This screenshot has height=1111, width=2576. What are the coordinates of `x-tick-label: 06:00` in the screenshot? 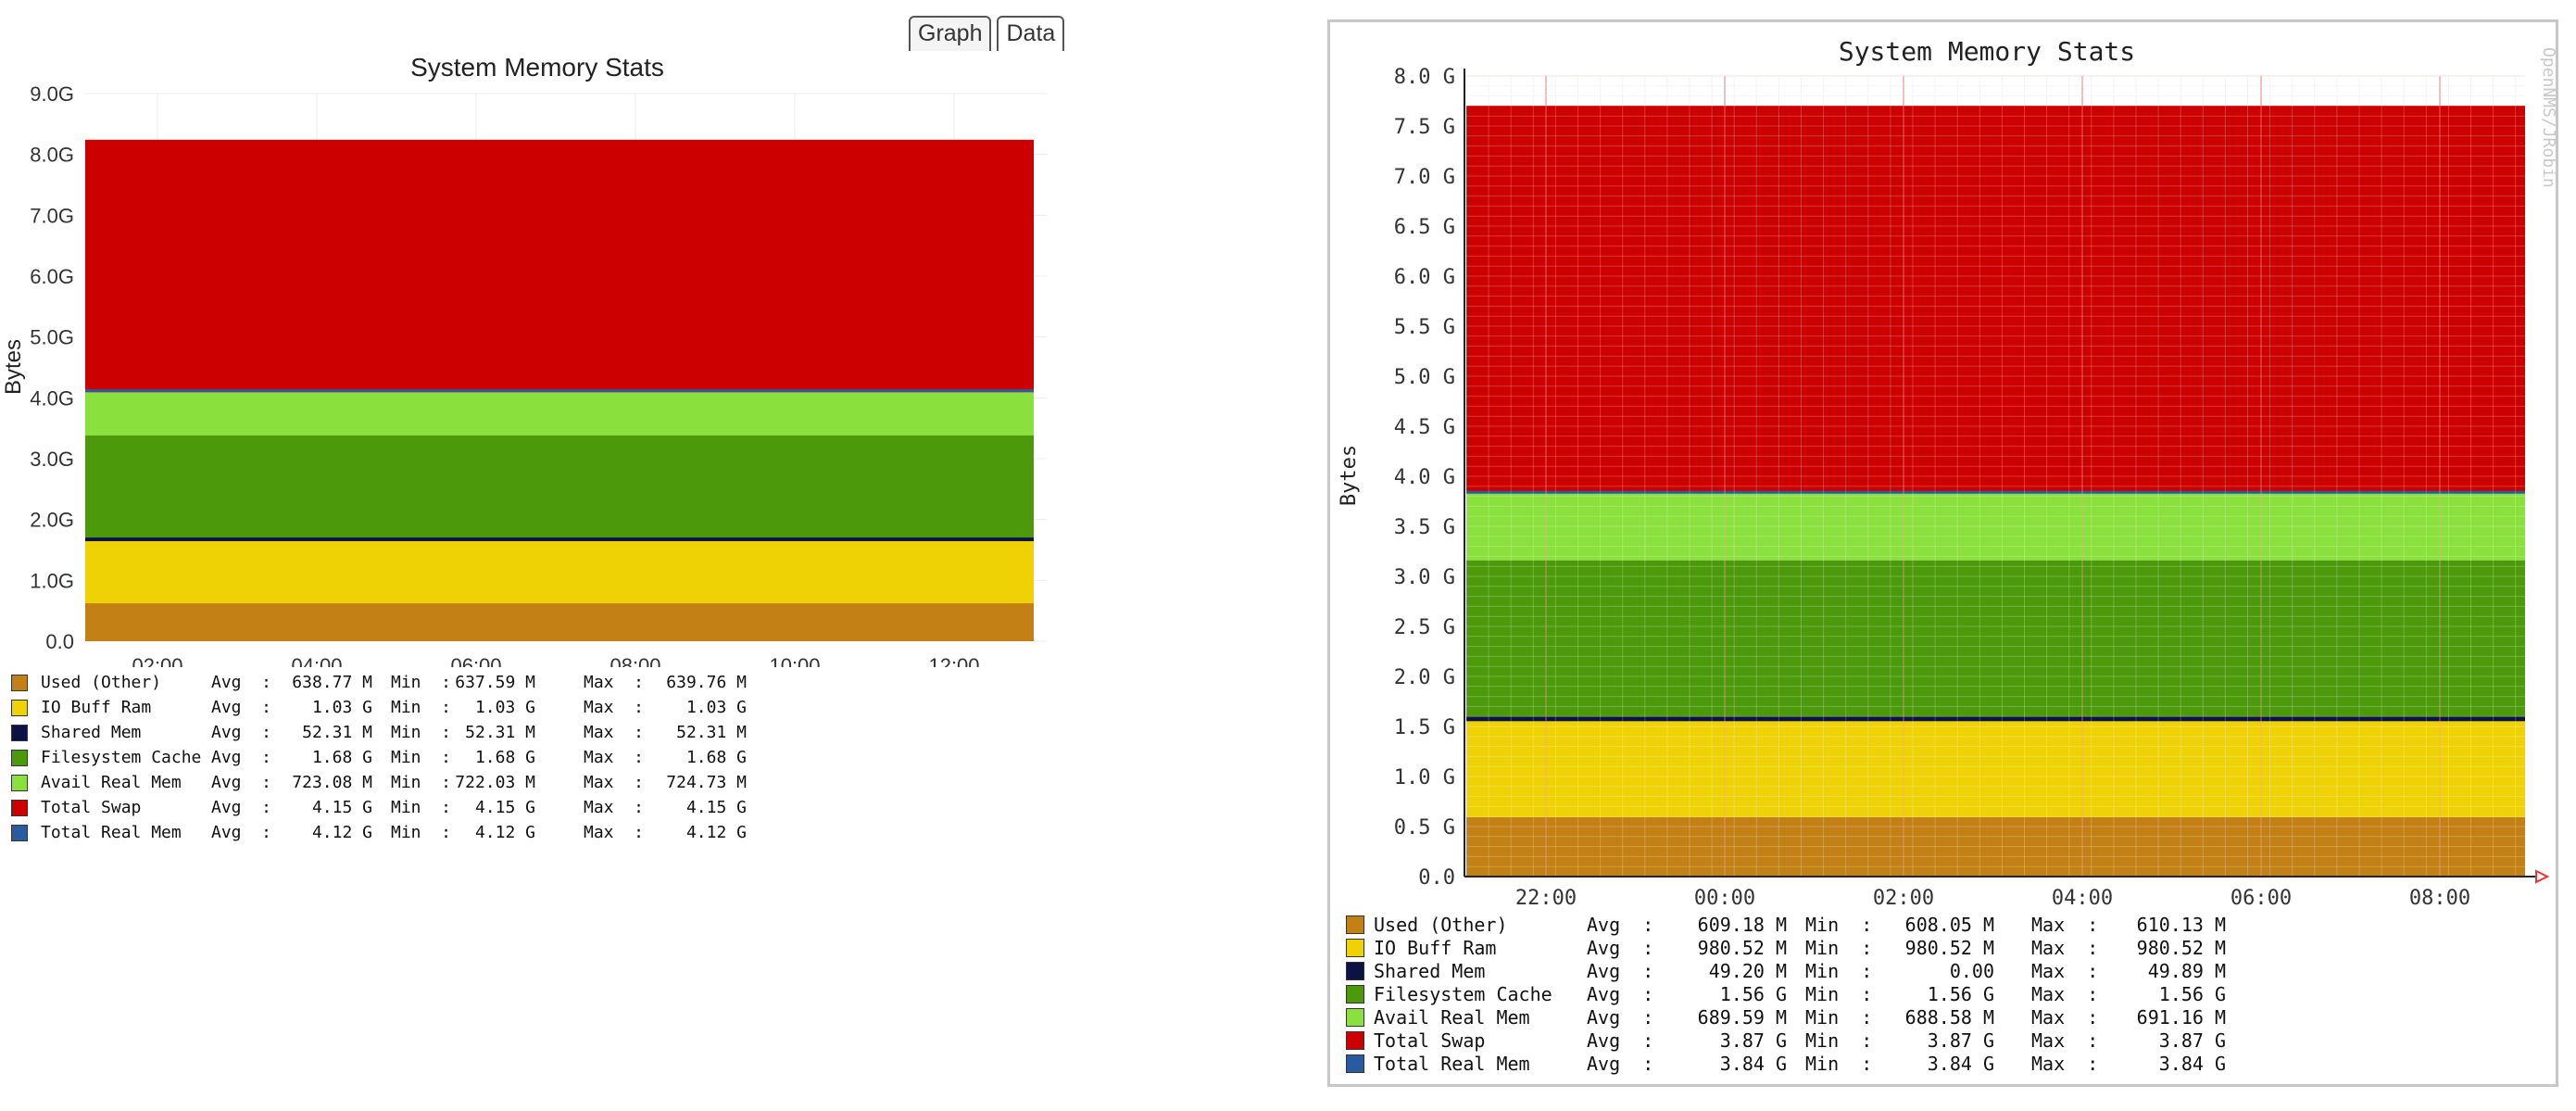 It's located at (2261, 898).